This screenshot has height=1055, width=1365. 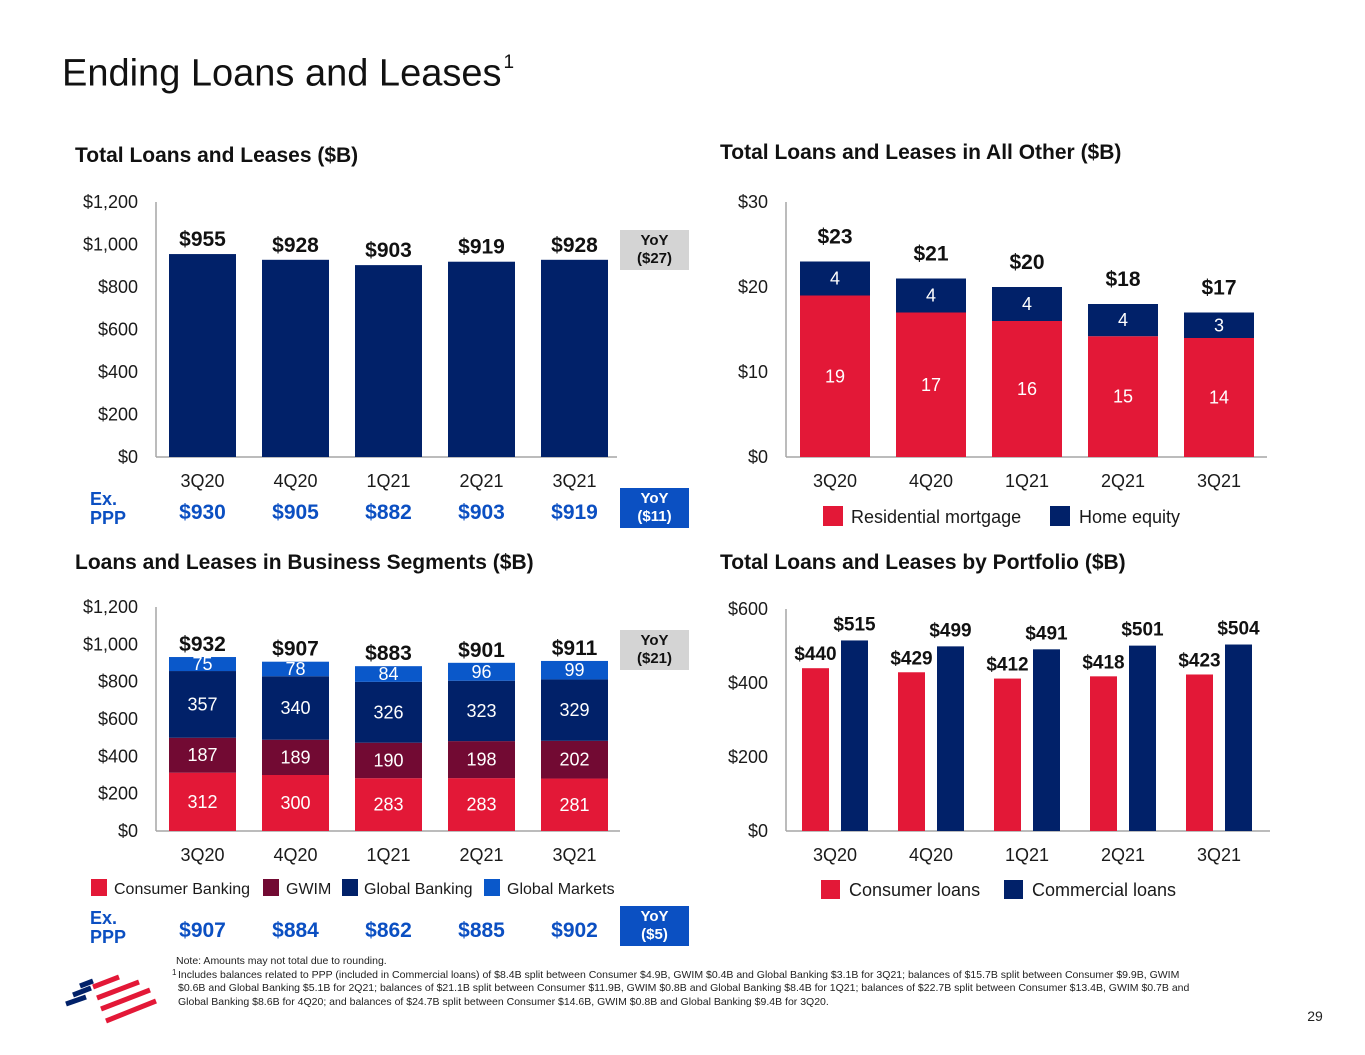 What do you see at coordinates (923, 562) in the screenshot?
I see `portfolio-chart-title: Total Loans and Leases by Portfolio ($B)` at bounding box center [923, 562].